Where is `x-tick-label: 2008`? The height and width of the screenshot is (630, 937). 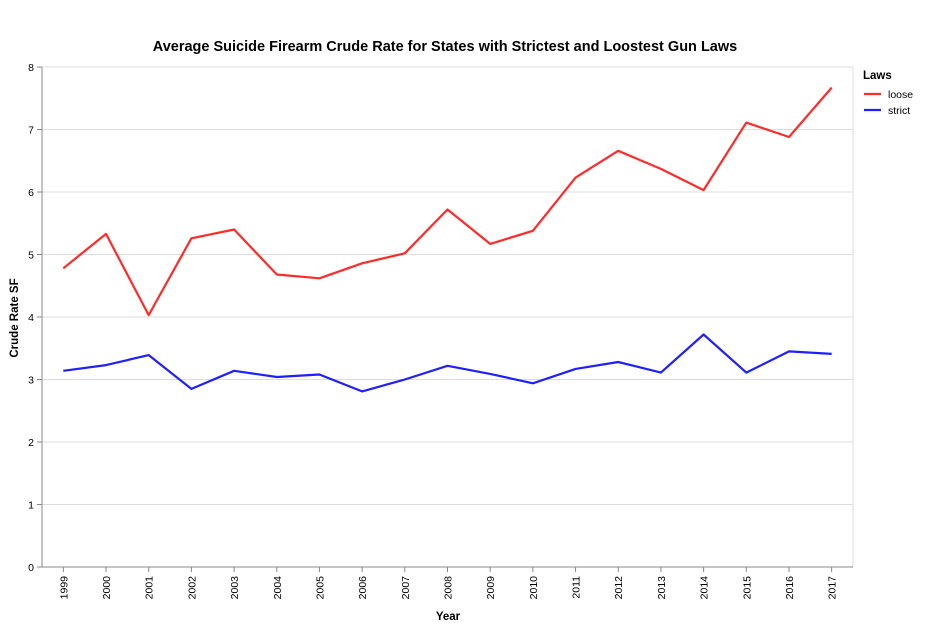 x-tick-label: 2008 is located at coordinates (449, 588).